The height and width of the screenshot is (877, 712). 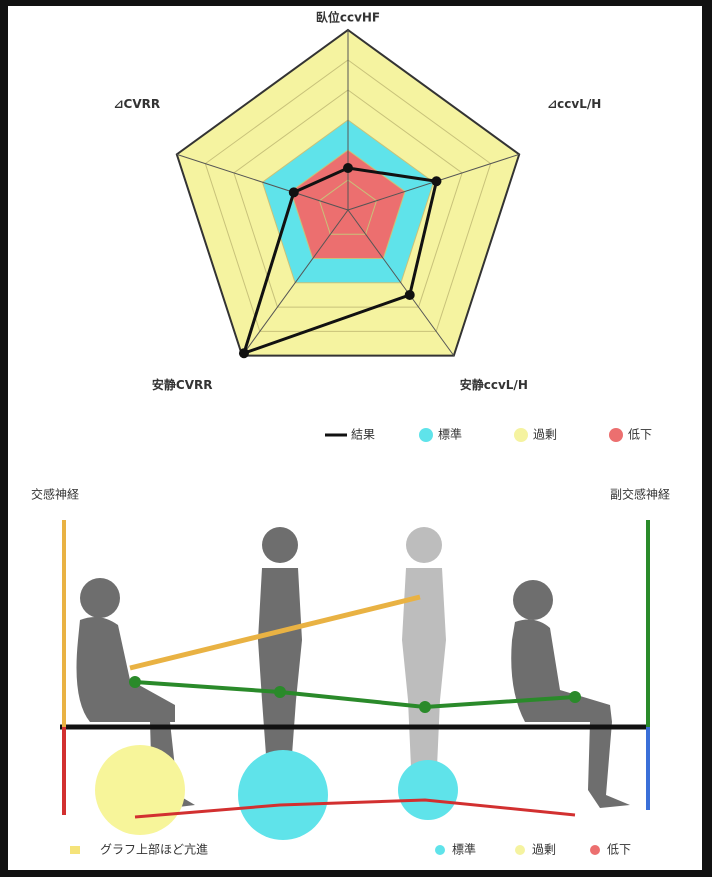 I want to click on note: グラフ上部ほど亢進, so click(x=154, y=849).